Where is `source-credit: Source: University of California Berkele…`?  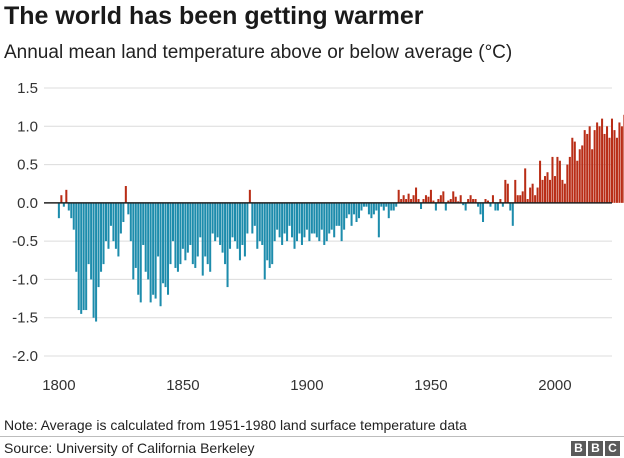
source-credit: Source: University of California Berkele… is located at coordinates (129, 448).